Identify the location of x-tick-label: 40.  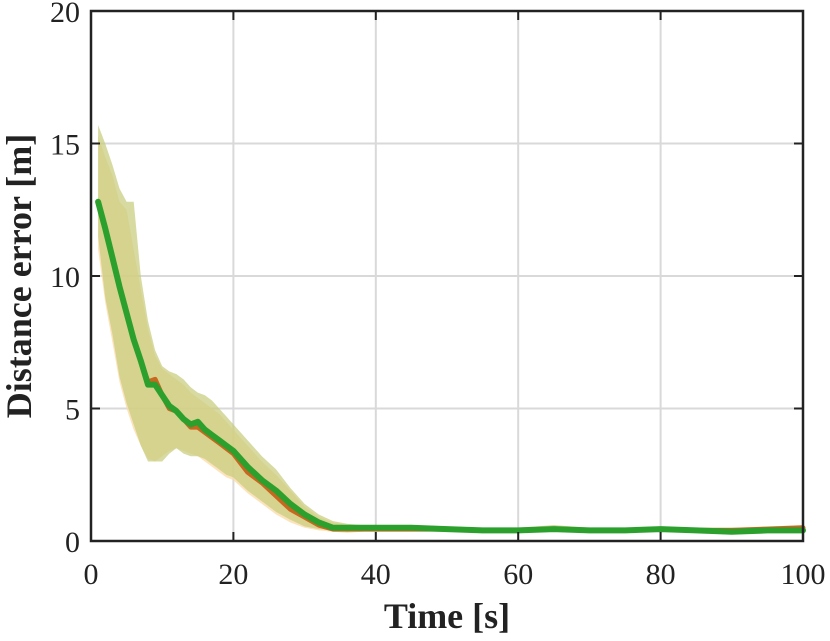
(376, 574).